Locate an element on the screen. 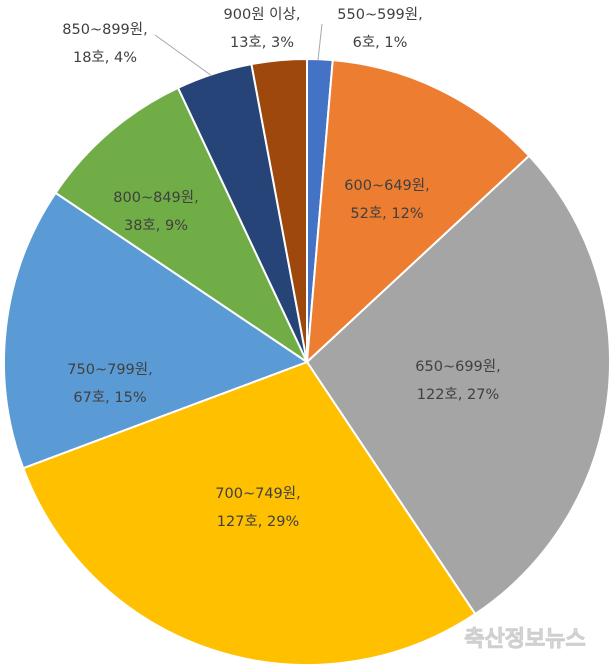  slice-category-label: 550~599원, is located at coordinates (379, 14).